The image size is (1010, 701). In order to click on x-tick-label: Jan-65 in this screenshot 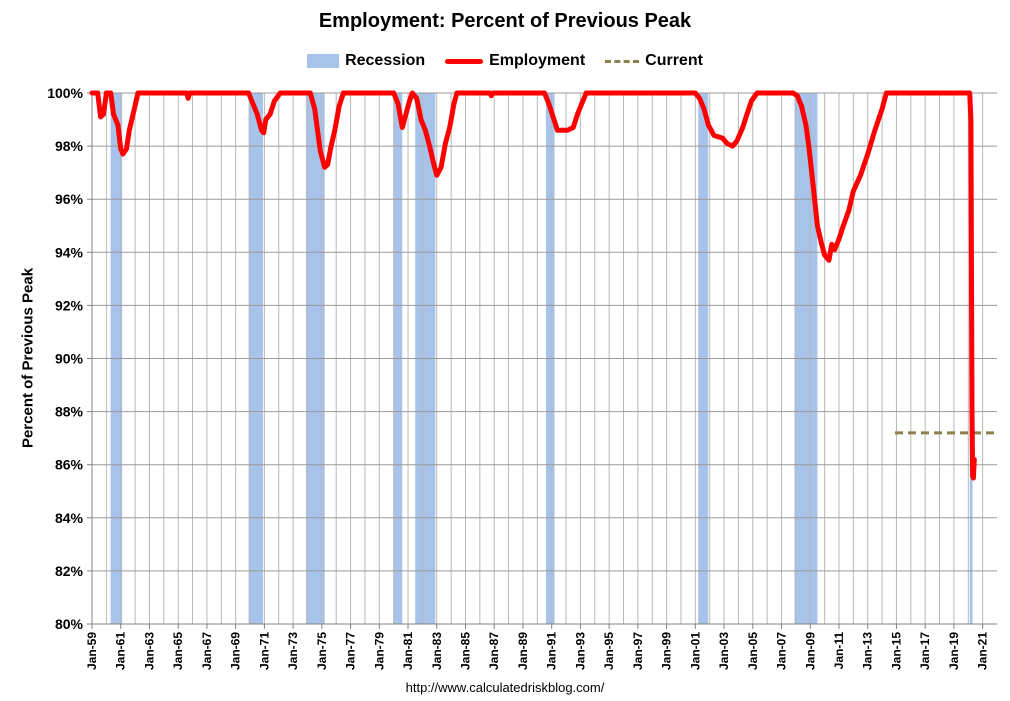, I will do `click(178, 651)`.